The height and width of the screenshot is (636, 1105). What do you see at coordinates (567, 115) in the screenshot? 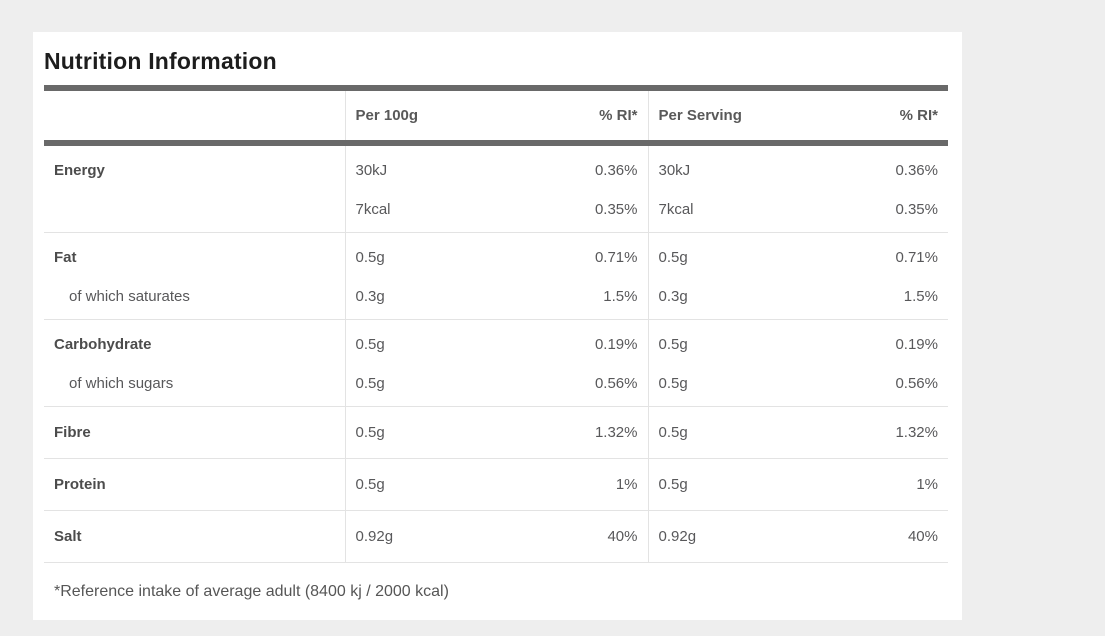
I see `column-header-ri-100g: % RI*` at bounding box center [567, 115].